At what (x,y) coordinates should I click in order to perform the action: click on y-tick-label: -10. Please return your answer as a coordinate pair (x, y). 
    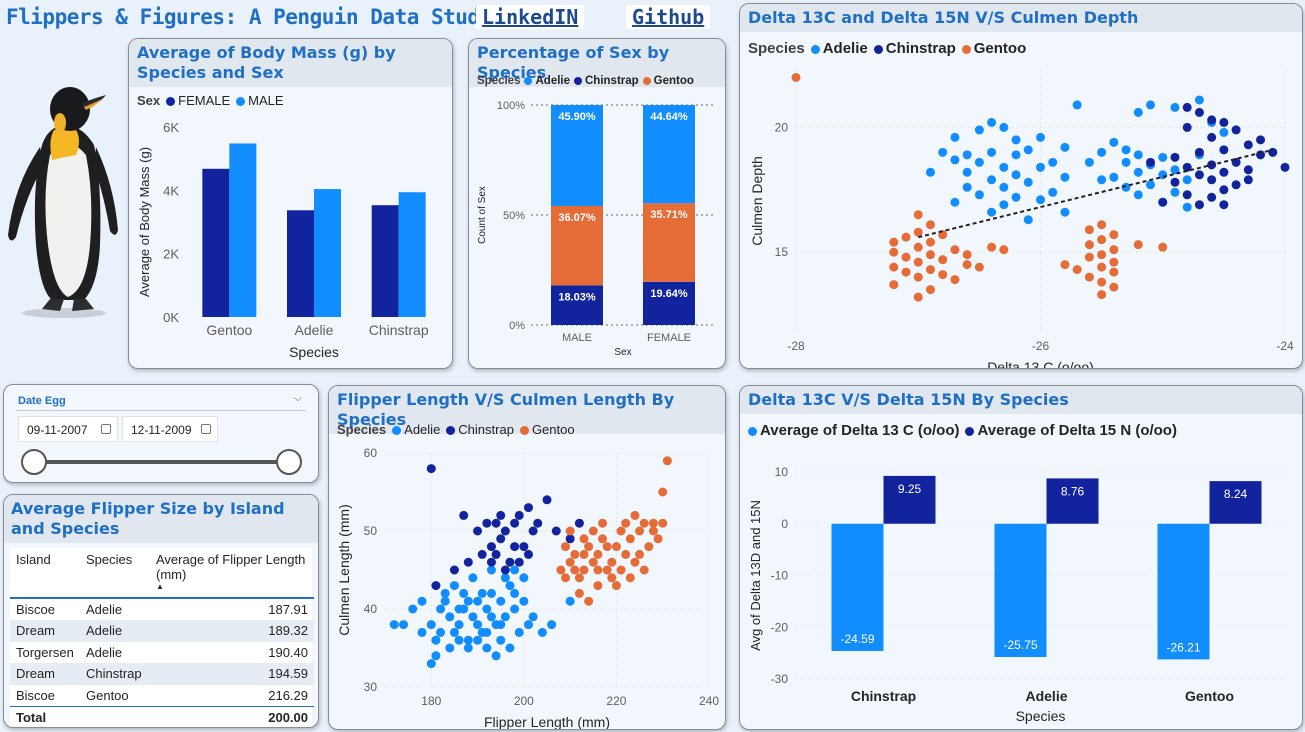
    Looking at the image, I should click on (780, 576).